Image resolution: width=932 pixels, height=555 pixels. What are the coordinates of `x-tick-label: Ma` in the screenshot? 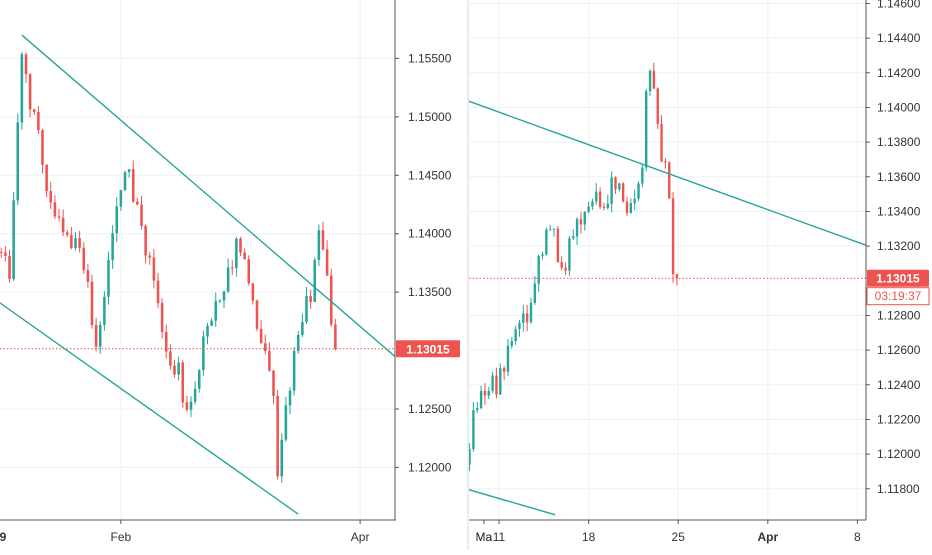 It's located at (484, 537).